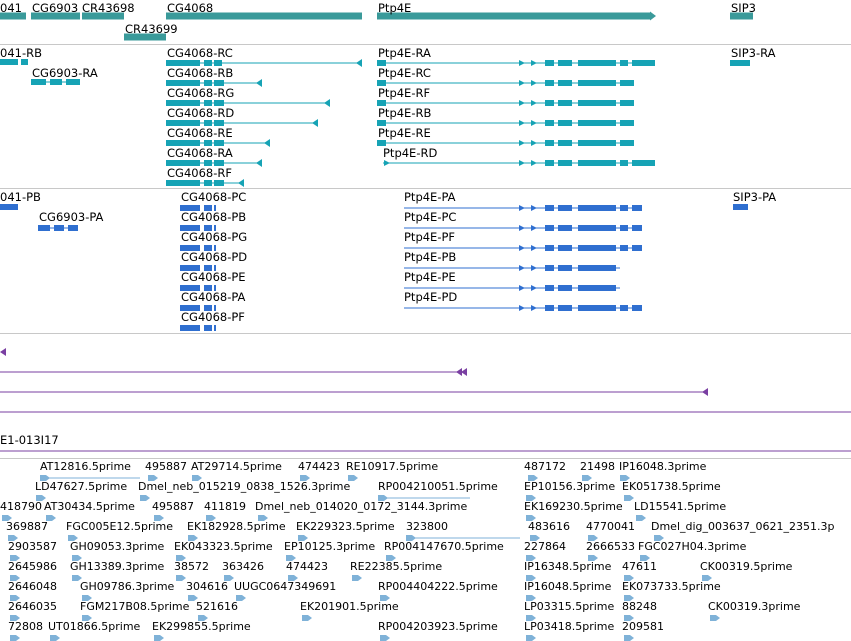 The image size is (851, 641). Describe the element at coordinates (20, 197) in the screenshot. I see `protein-label: 041-PB` at that location.